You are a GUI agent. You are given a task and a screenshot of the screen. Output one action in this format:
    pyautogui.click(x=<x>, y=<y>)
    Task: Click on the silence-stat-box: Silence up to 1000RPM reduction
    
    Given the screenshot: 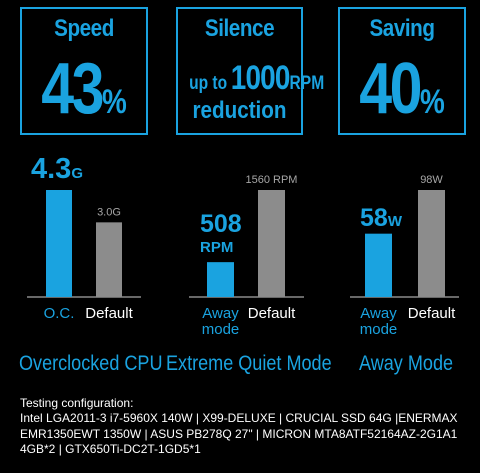 What is the action you would take?
    pyautogui.click(x=250, y=71)
    